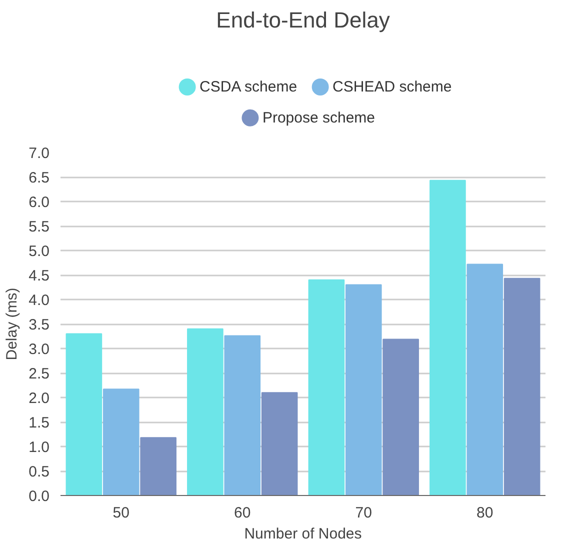  I want to click on y-tick-label: 1.0, so click(39, 447).